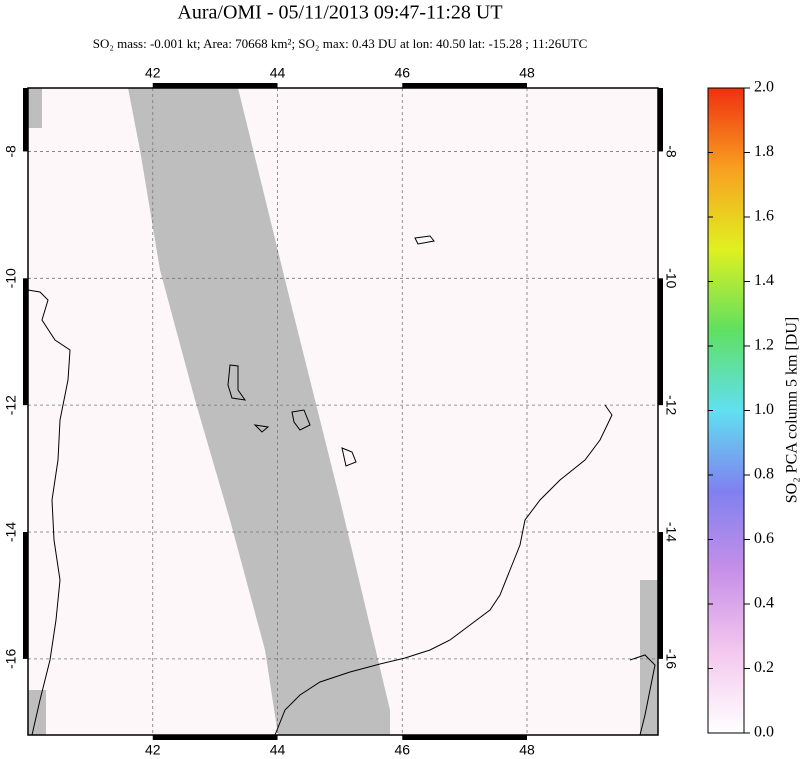  I want to click on colorbar-tick-label: 0.6, so click(764, 538).